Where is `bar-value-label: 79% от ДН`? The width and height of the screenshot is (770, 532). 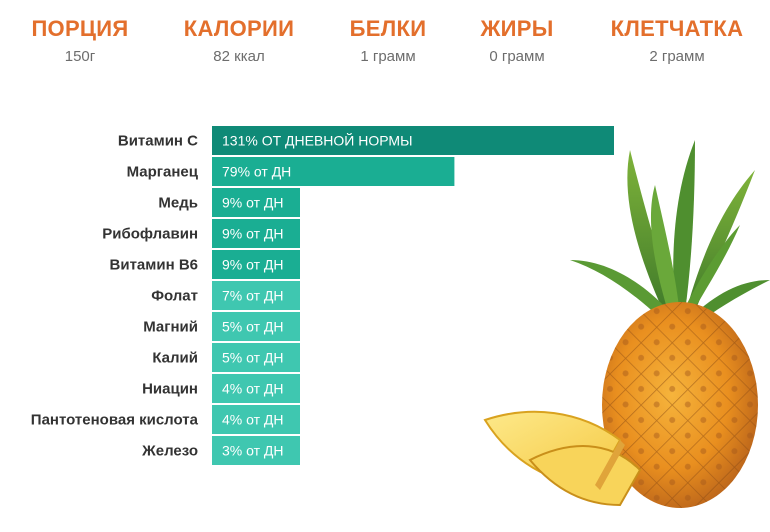
bar-value-label: 79% от ДН is located at coordinates (256, 172).